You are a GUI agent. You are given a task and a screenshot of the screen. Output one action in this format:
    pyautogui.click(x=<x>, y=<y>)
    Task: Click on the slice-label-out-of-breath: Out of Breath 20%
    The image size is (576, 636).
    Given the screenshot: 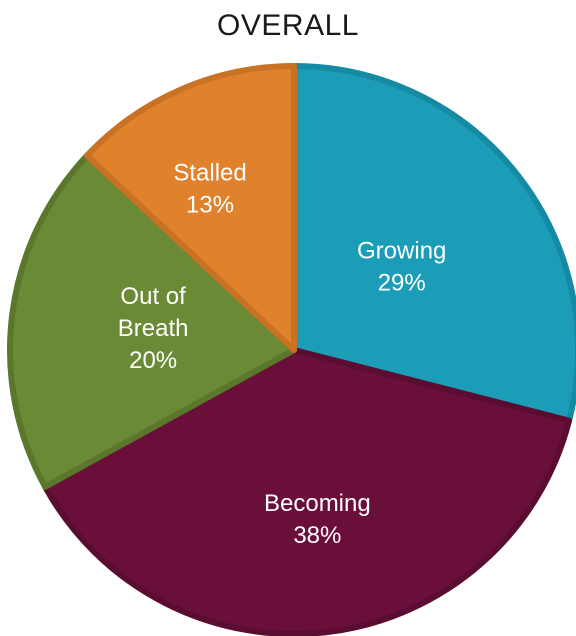 What is the action you would take?
    pyautogui.click(x=153, y=328)
    